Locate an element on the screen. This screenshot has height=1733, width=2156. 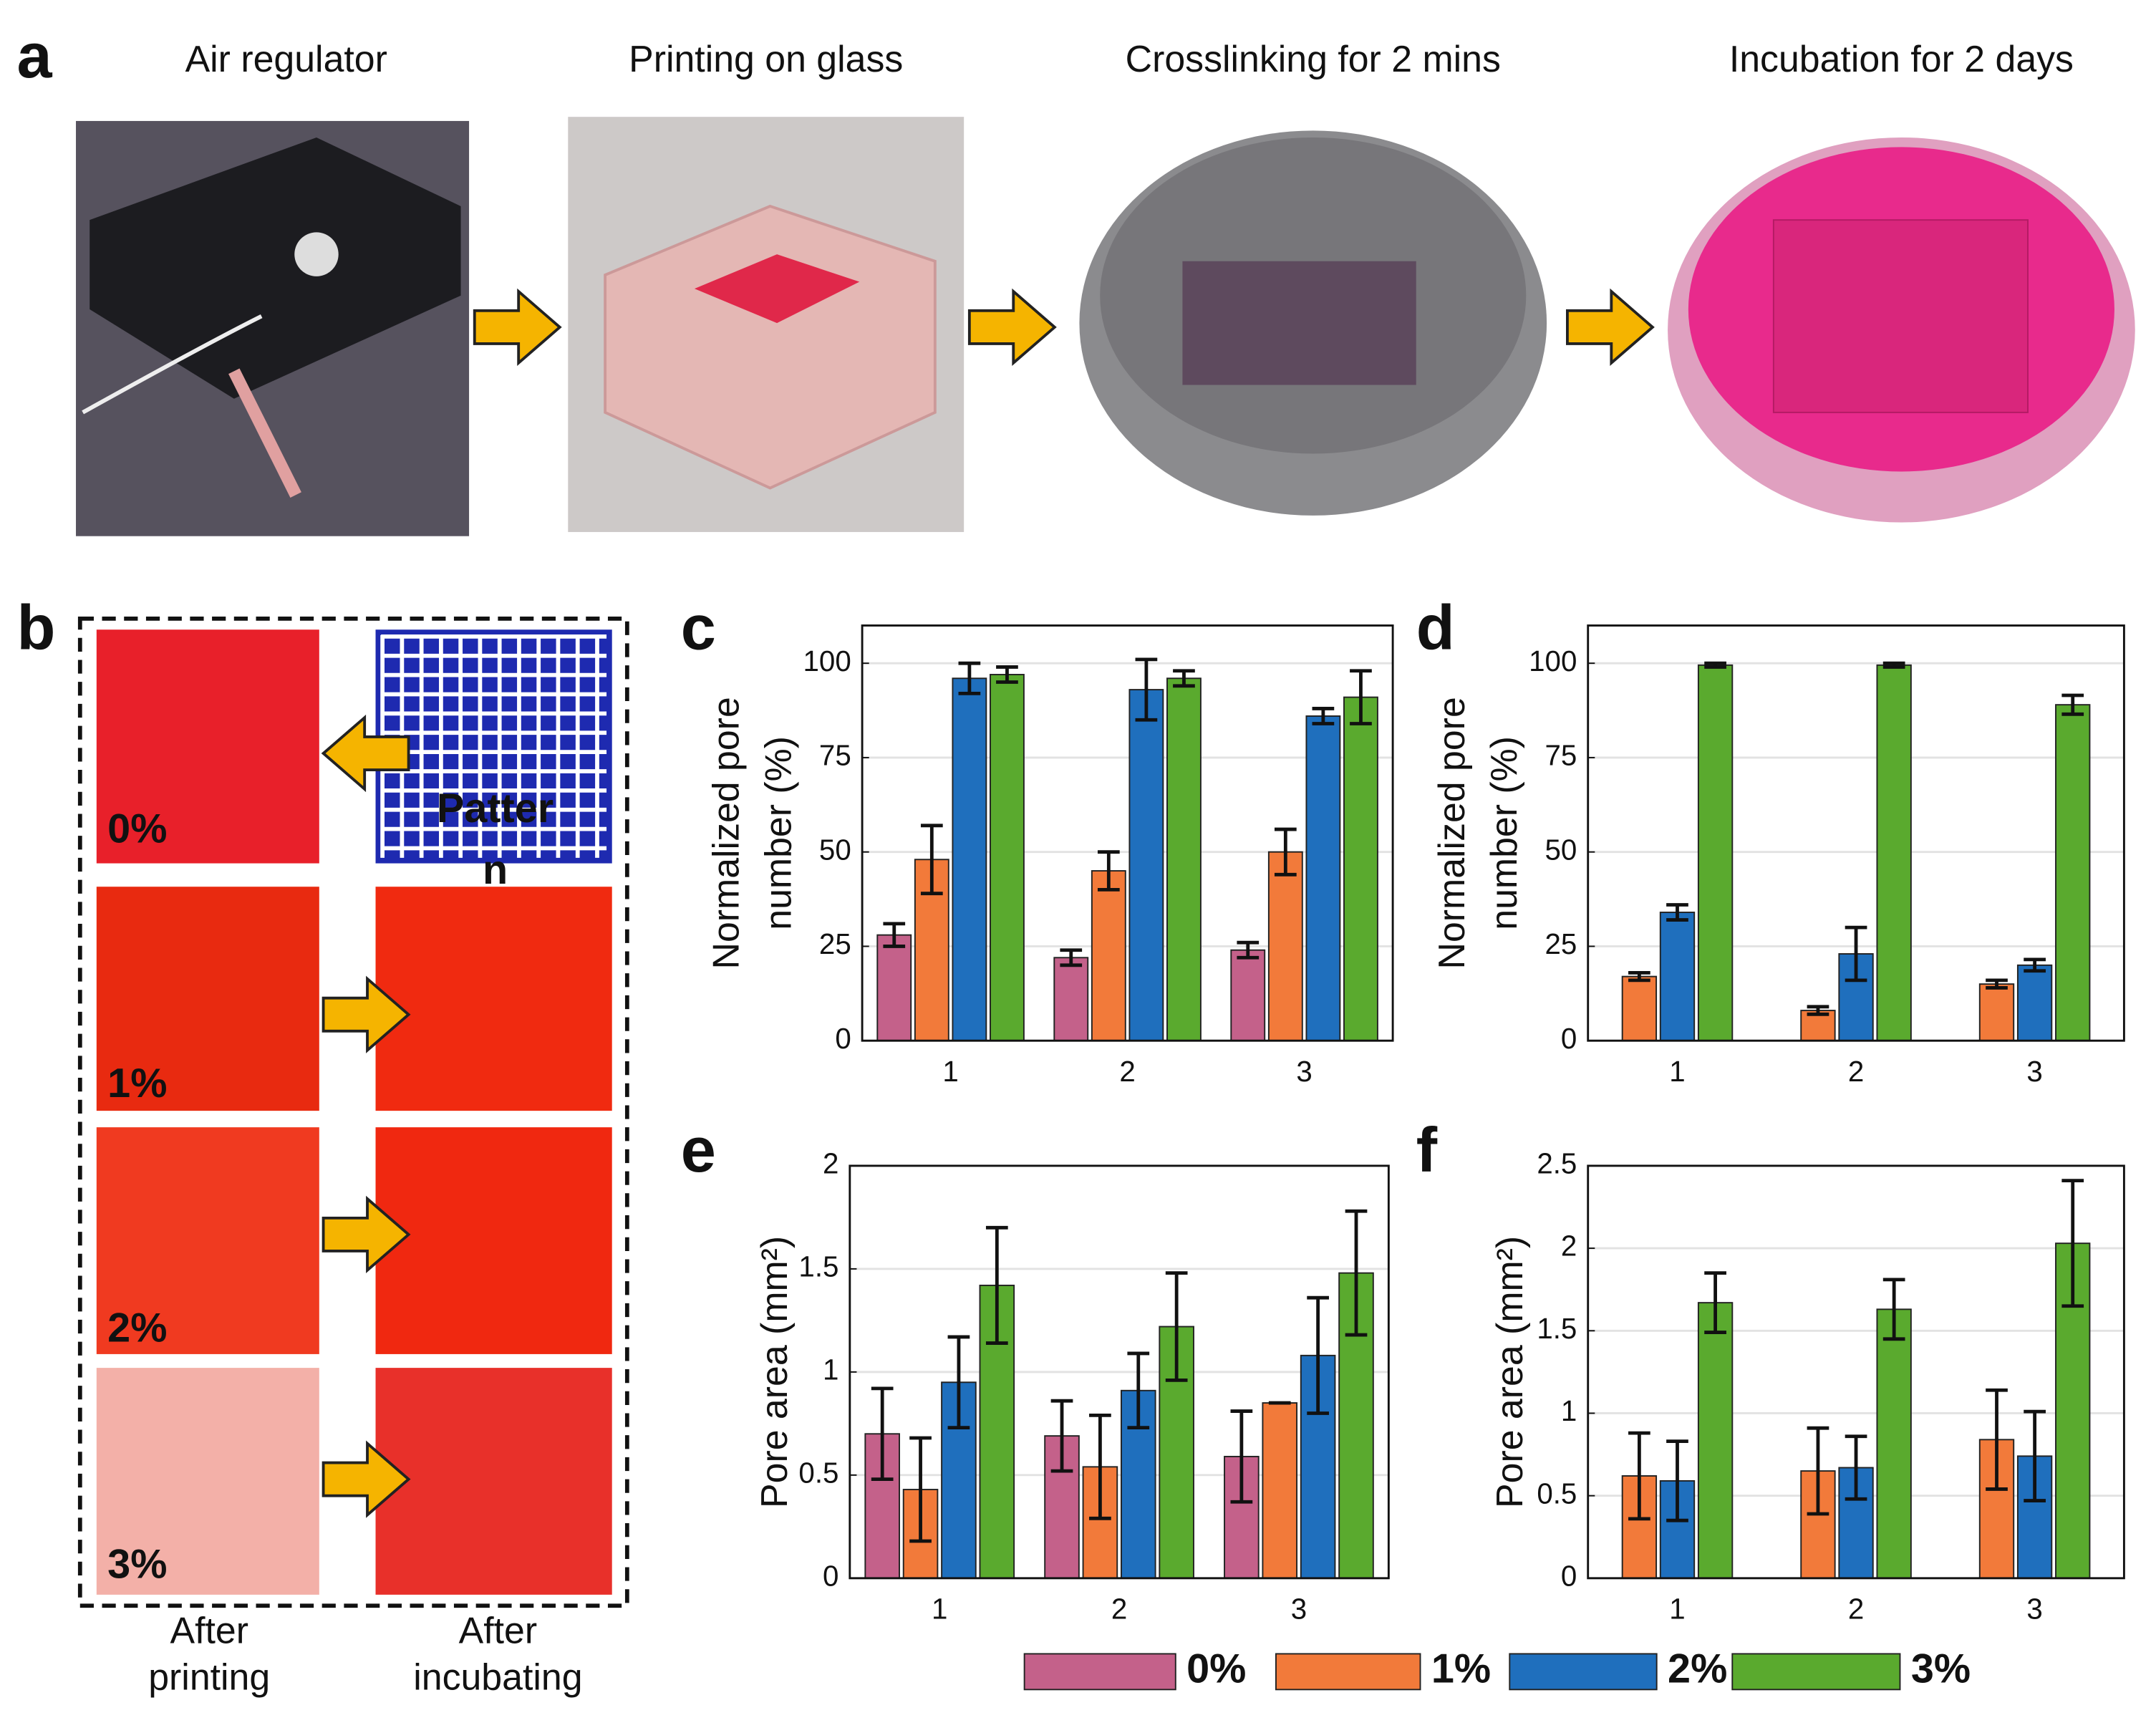
y-tick-label: 2.5 is located at coordinates (1557, 1164).